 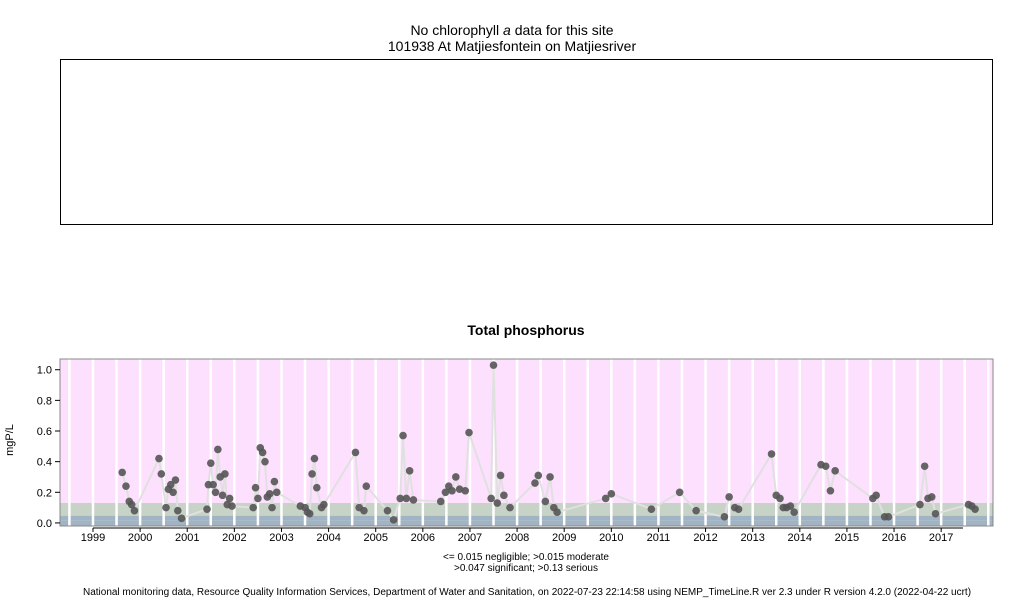 What do you see at coordinates (564, 538) in the screenshot?
I see `x-tick-label: 2009` at bounding box center [564, 538].